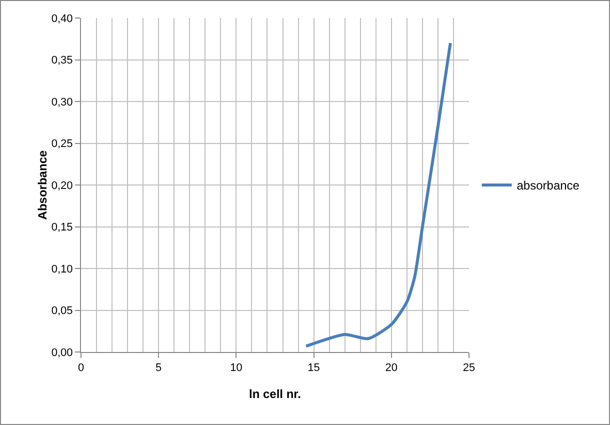 The height and width of the screenshot is (425, 610). What do you see at coordinates (314, 368) in the screenshot?
I see `x-tick-label: 15` at bounding box center [314, 368].